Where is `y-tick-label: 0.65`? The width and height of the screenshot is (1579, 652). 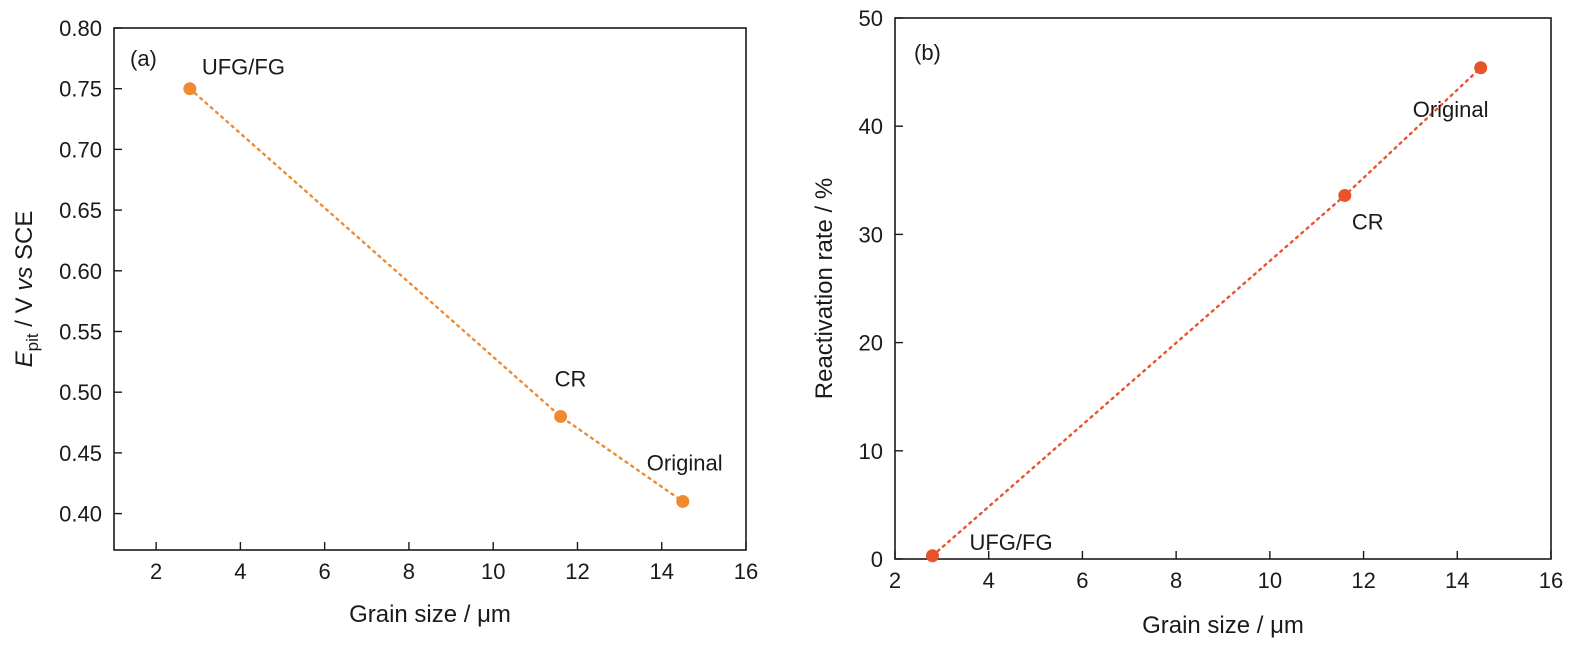 y-tick-label: 0.65 is located at coordinates (80, 210).